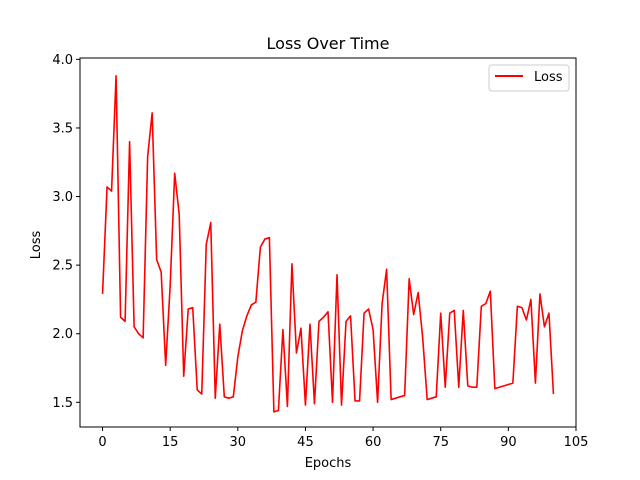  Describe the element at coordinates (373, 442) in the screenshot. I see `x-tick-label: 60` at that location.